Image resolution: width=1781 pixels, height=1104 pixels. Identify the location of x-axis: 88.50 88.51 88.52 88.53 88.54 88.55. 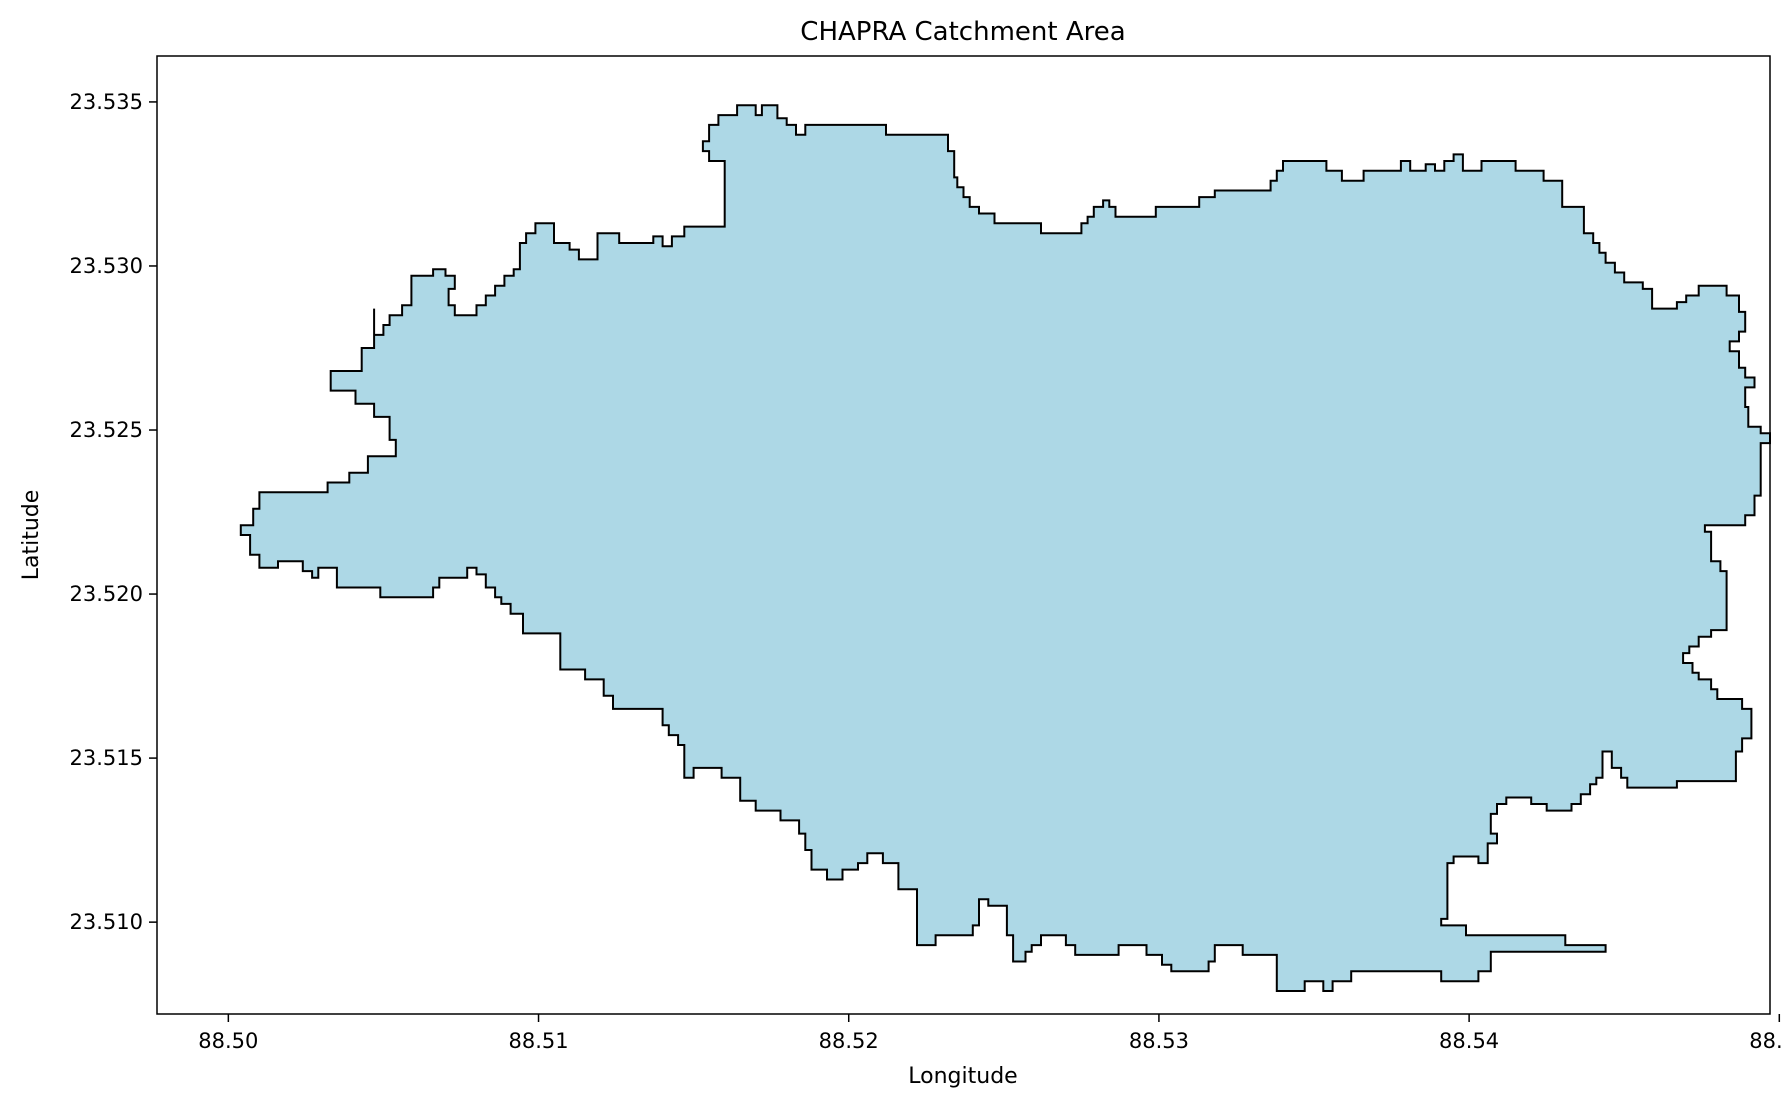
(989, 1033).